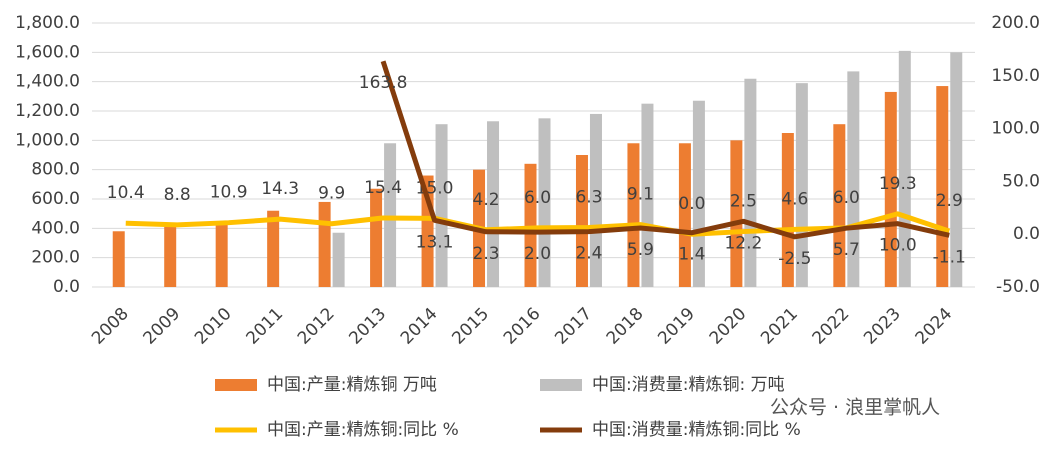  Describe the element at coordinates (419, 326) in the screenshot. I see `x-tick-label: 2014` at that location.